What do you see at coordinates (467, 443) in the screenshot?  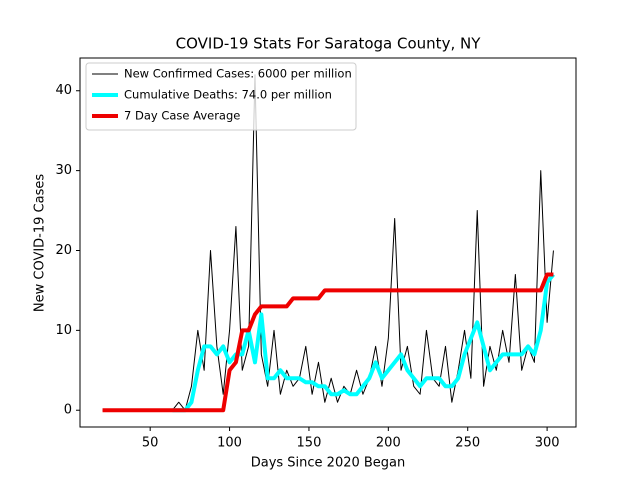 I see `x-tick-label: 250` at bounding box center [467, 443].